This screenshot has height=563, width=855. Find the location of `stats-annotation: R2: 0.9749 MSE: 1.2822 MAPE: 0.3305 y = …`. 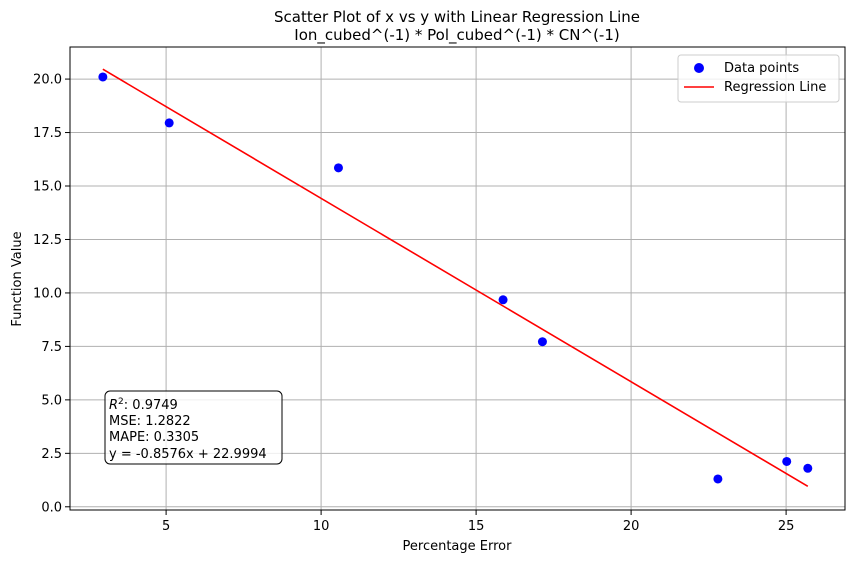

stats-annotation: R2: 0.9749 MSE: 1.2822 MAPE: 0.3305 y = … is located at coordinates (193, 427).